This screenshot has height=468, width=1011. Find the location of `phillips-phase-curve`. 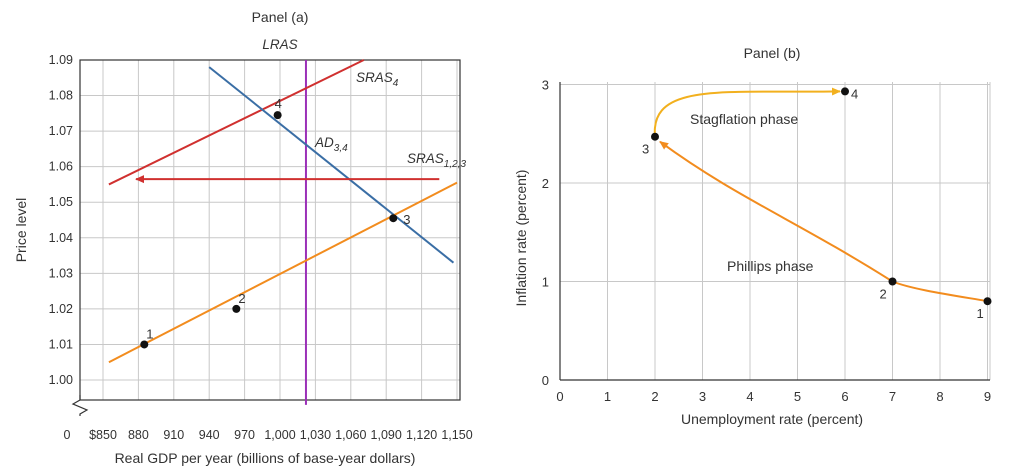

phillips-phase-curve is located at coordinates (823, 221).